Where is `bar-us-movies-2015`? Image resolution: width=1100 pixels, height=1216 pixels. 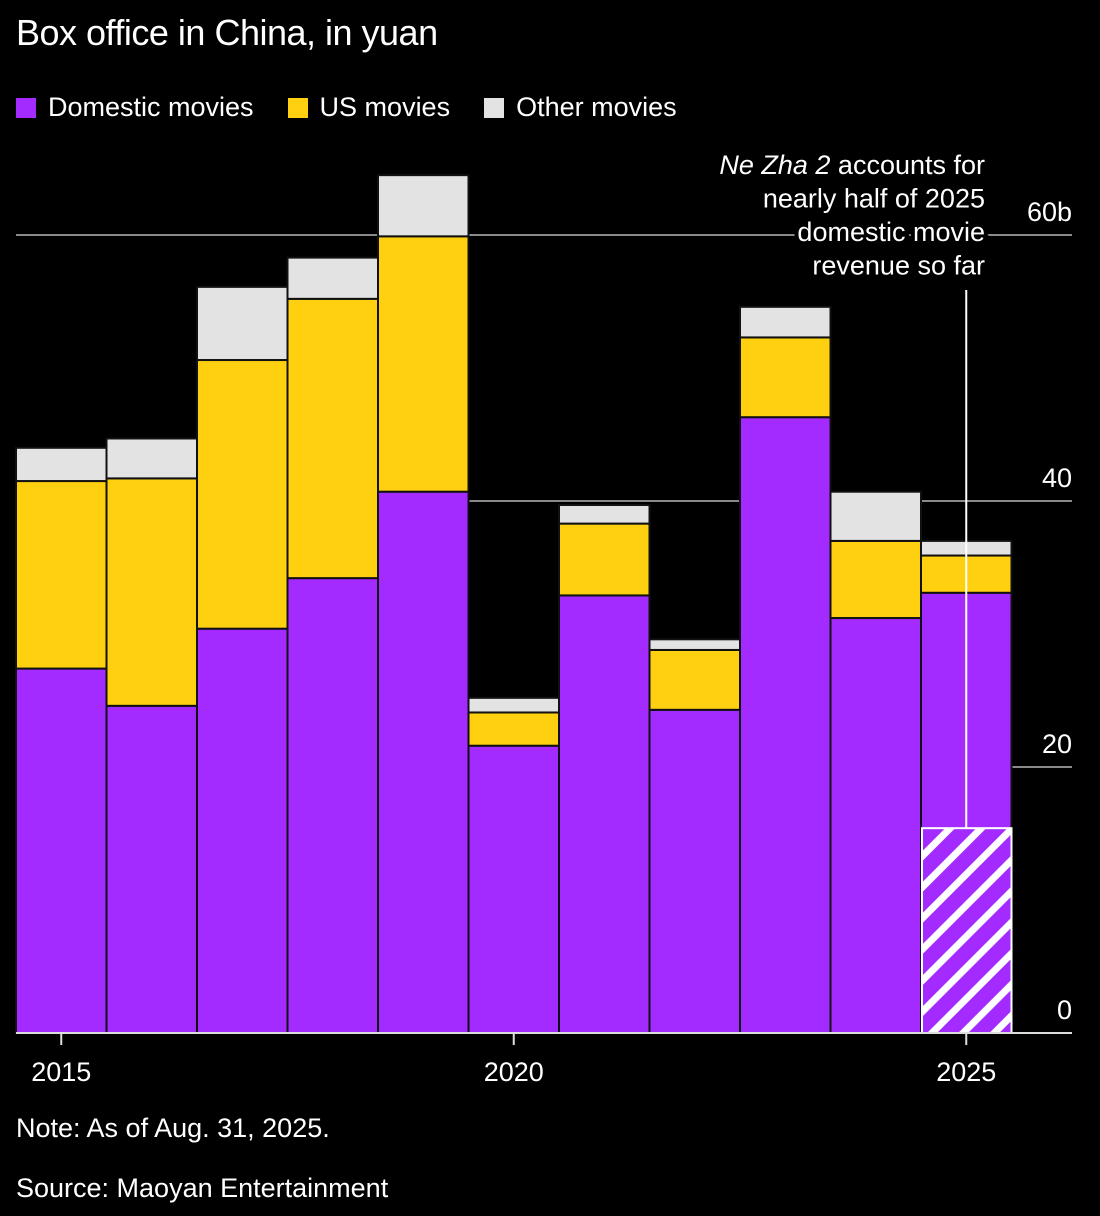 bar-us-movies-2015 is located at coordinates (61, 575).